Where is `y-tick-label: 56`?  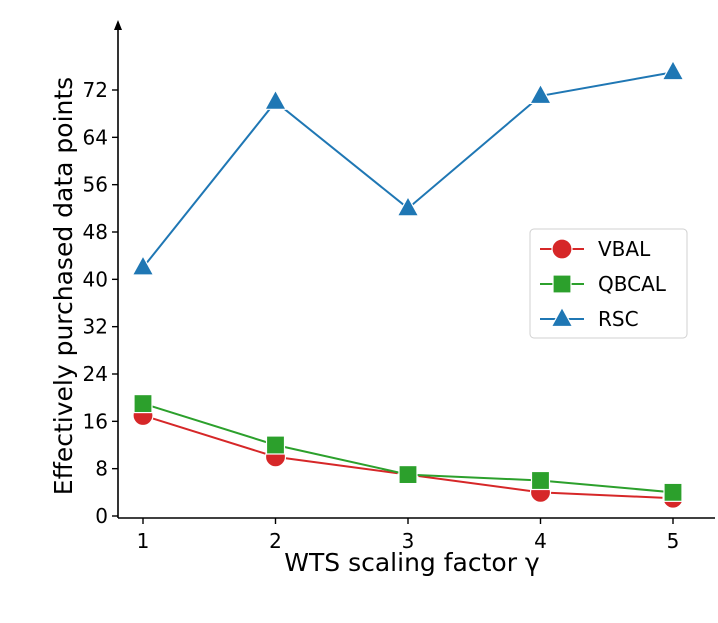 y-tick-label: 56 is located at coordinates (95, 185).